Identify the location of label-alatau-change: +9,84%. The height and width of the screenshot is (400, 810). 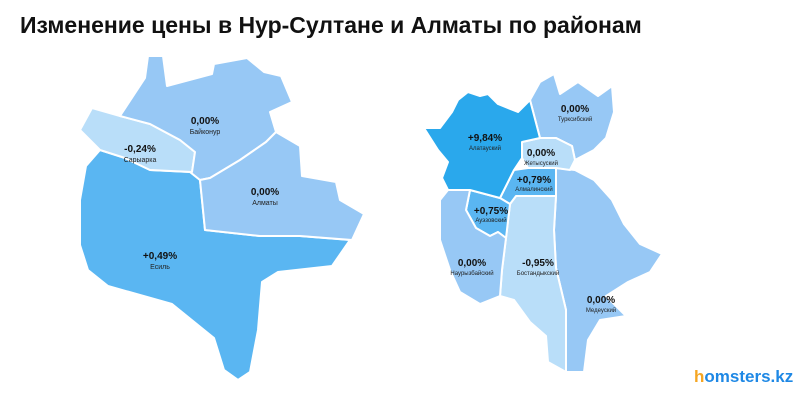
(485, 138).